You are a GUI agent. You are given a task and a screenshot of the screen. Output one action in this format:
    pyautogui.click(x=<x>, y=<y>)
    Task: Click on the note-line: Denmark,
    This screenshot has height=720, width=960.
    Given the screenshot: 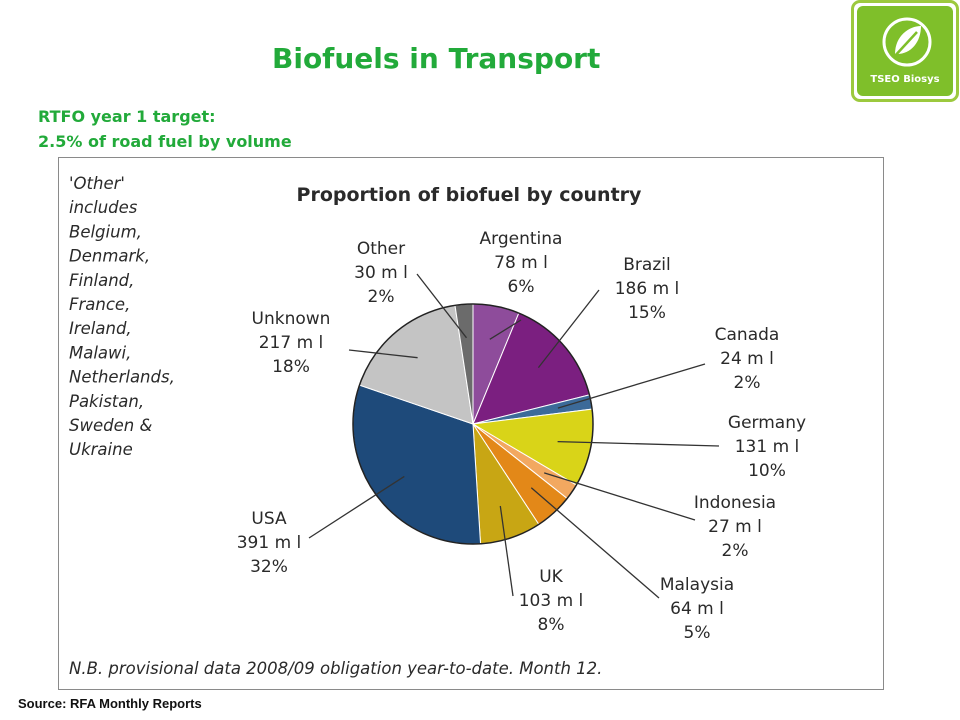 What is the action you would take?
    pyautogui.click(x=109, y=256)
    